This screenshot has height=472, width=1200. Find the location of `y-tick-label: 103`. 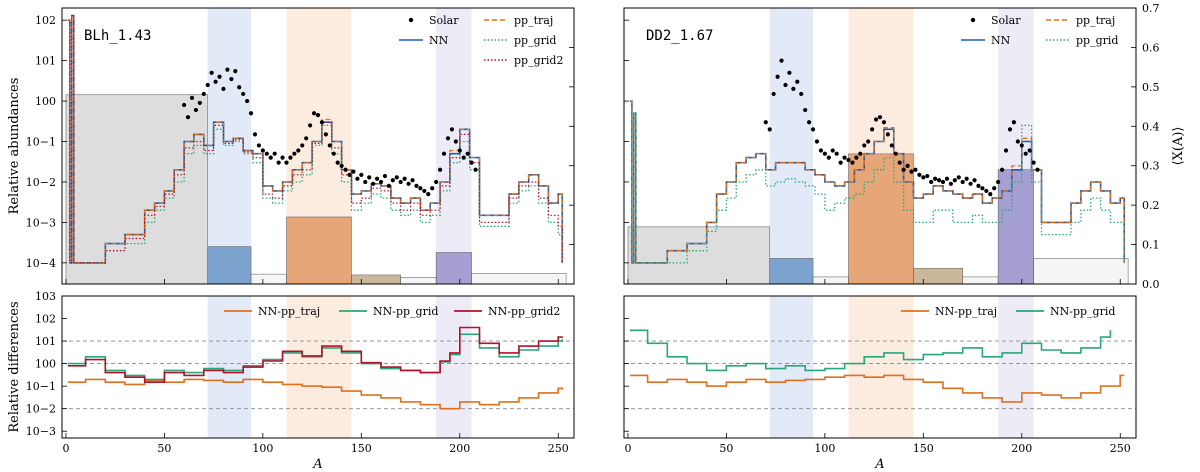

y-tick-label: 103 is located at coordinates (45, 296).